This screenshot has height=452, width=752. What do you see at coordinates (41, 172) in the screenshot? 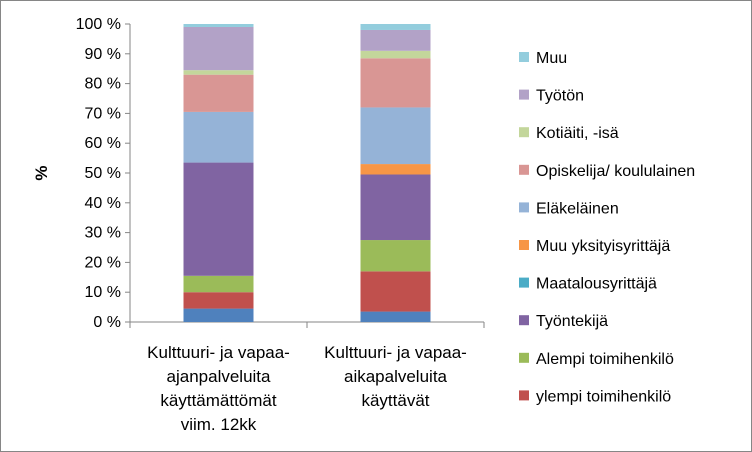
I see `y-axis-label: %` at bounding box center [41, 172].